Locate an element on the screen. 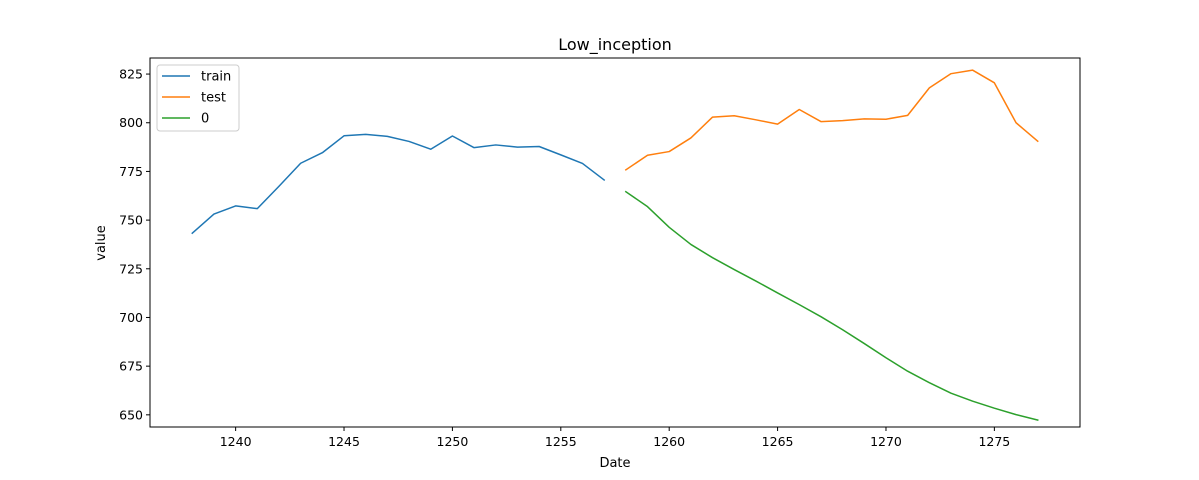 Image resolution: width=1199 pixels, height=480 pixels. legend-box is located at coordinates (198, 98).